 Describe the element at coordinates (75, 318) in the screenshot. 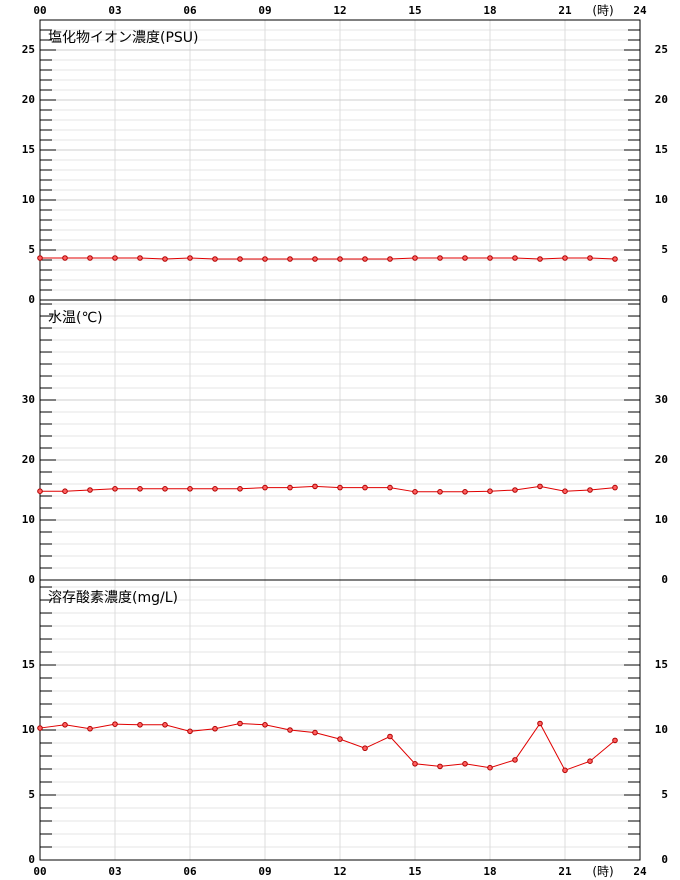

I see `panel-title: 水温(℃)` at that location.